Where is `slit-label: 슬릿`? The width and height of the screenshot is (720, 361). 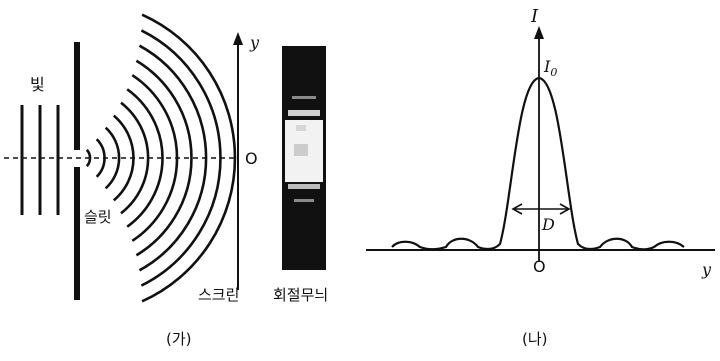
slit-label: 슬릿 is located at coordinates (98, 217).